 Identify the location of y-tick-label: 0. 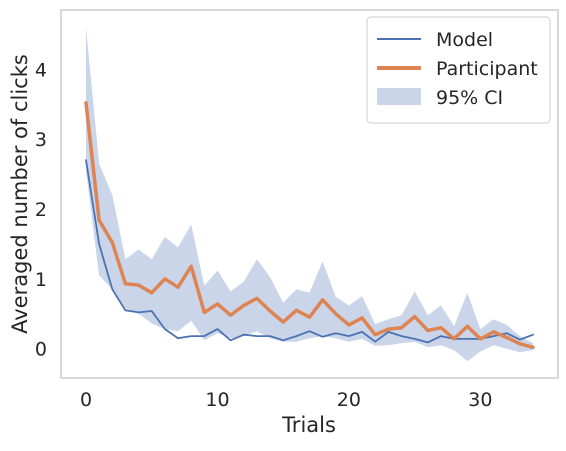
(41, 350).